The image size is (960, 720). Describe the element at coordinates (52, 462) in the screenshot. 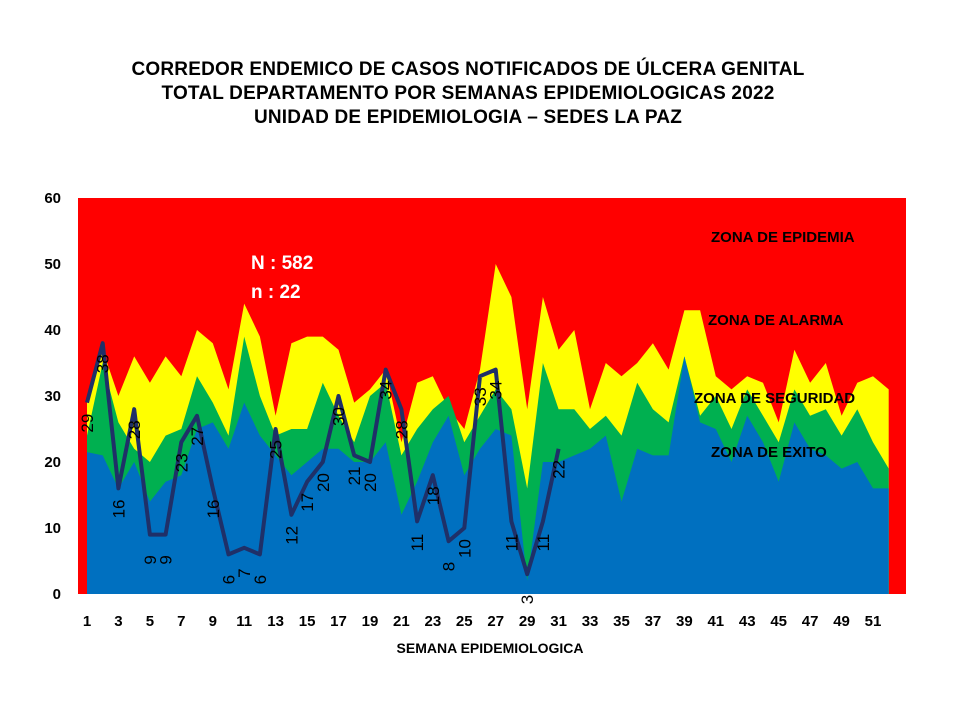

I see `y-tick-label: 20` at that location.